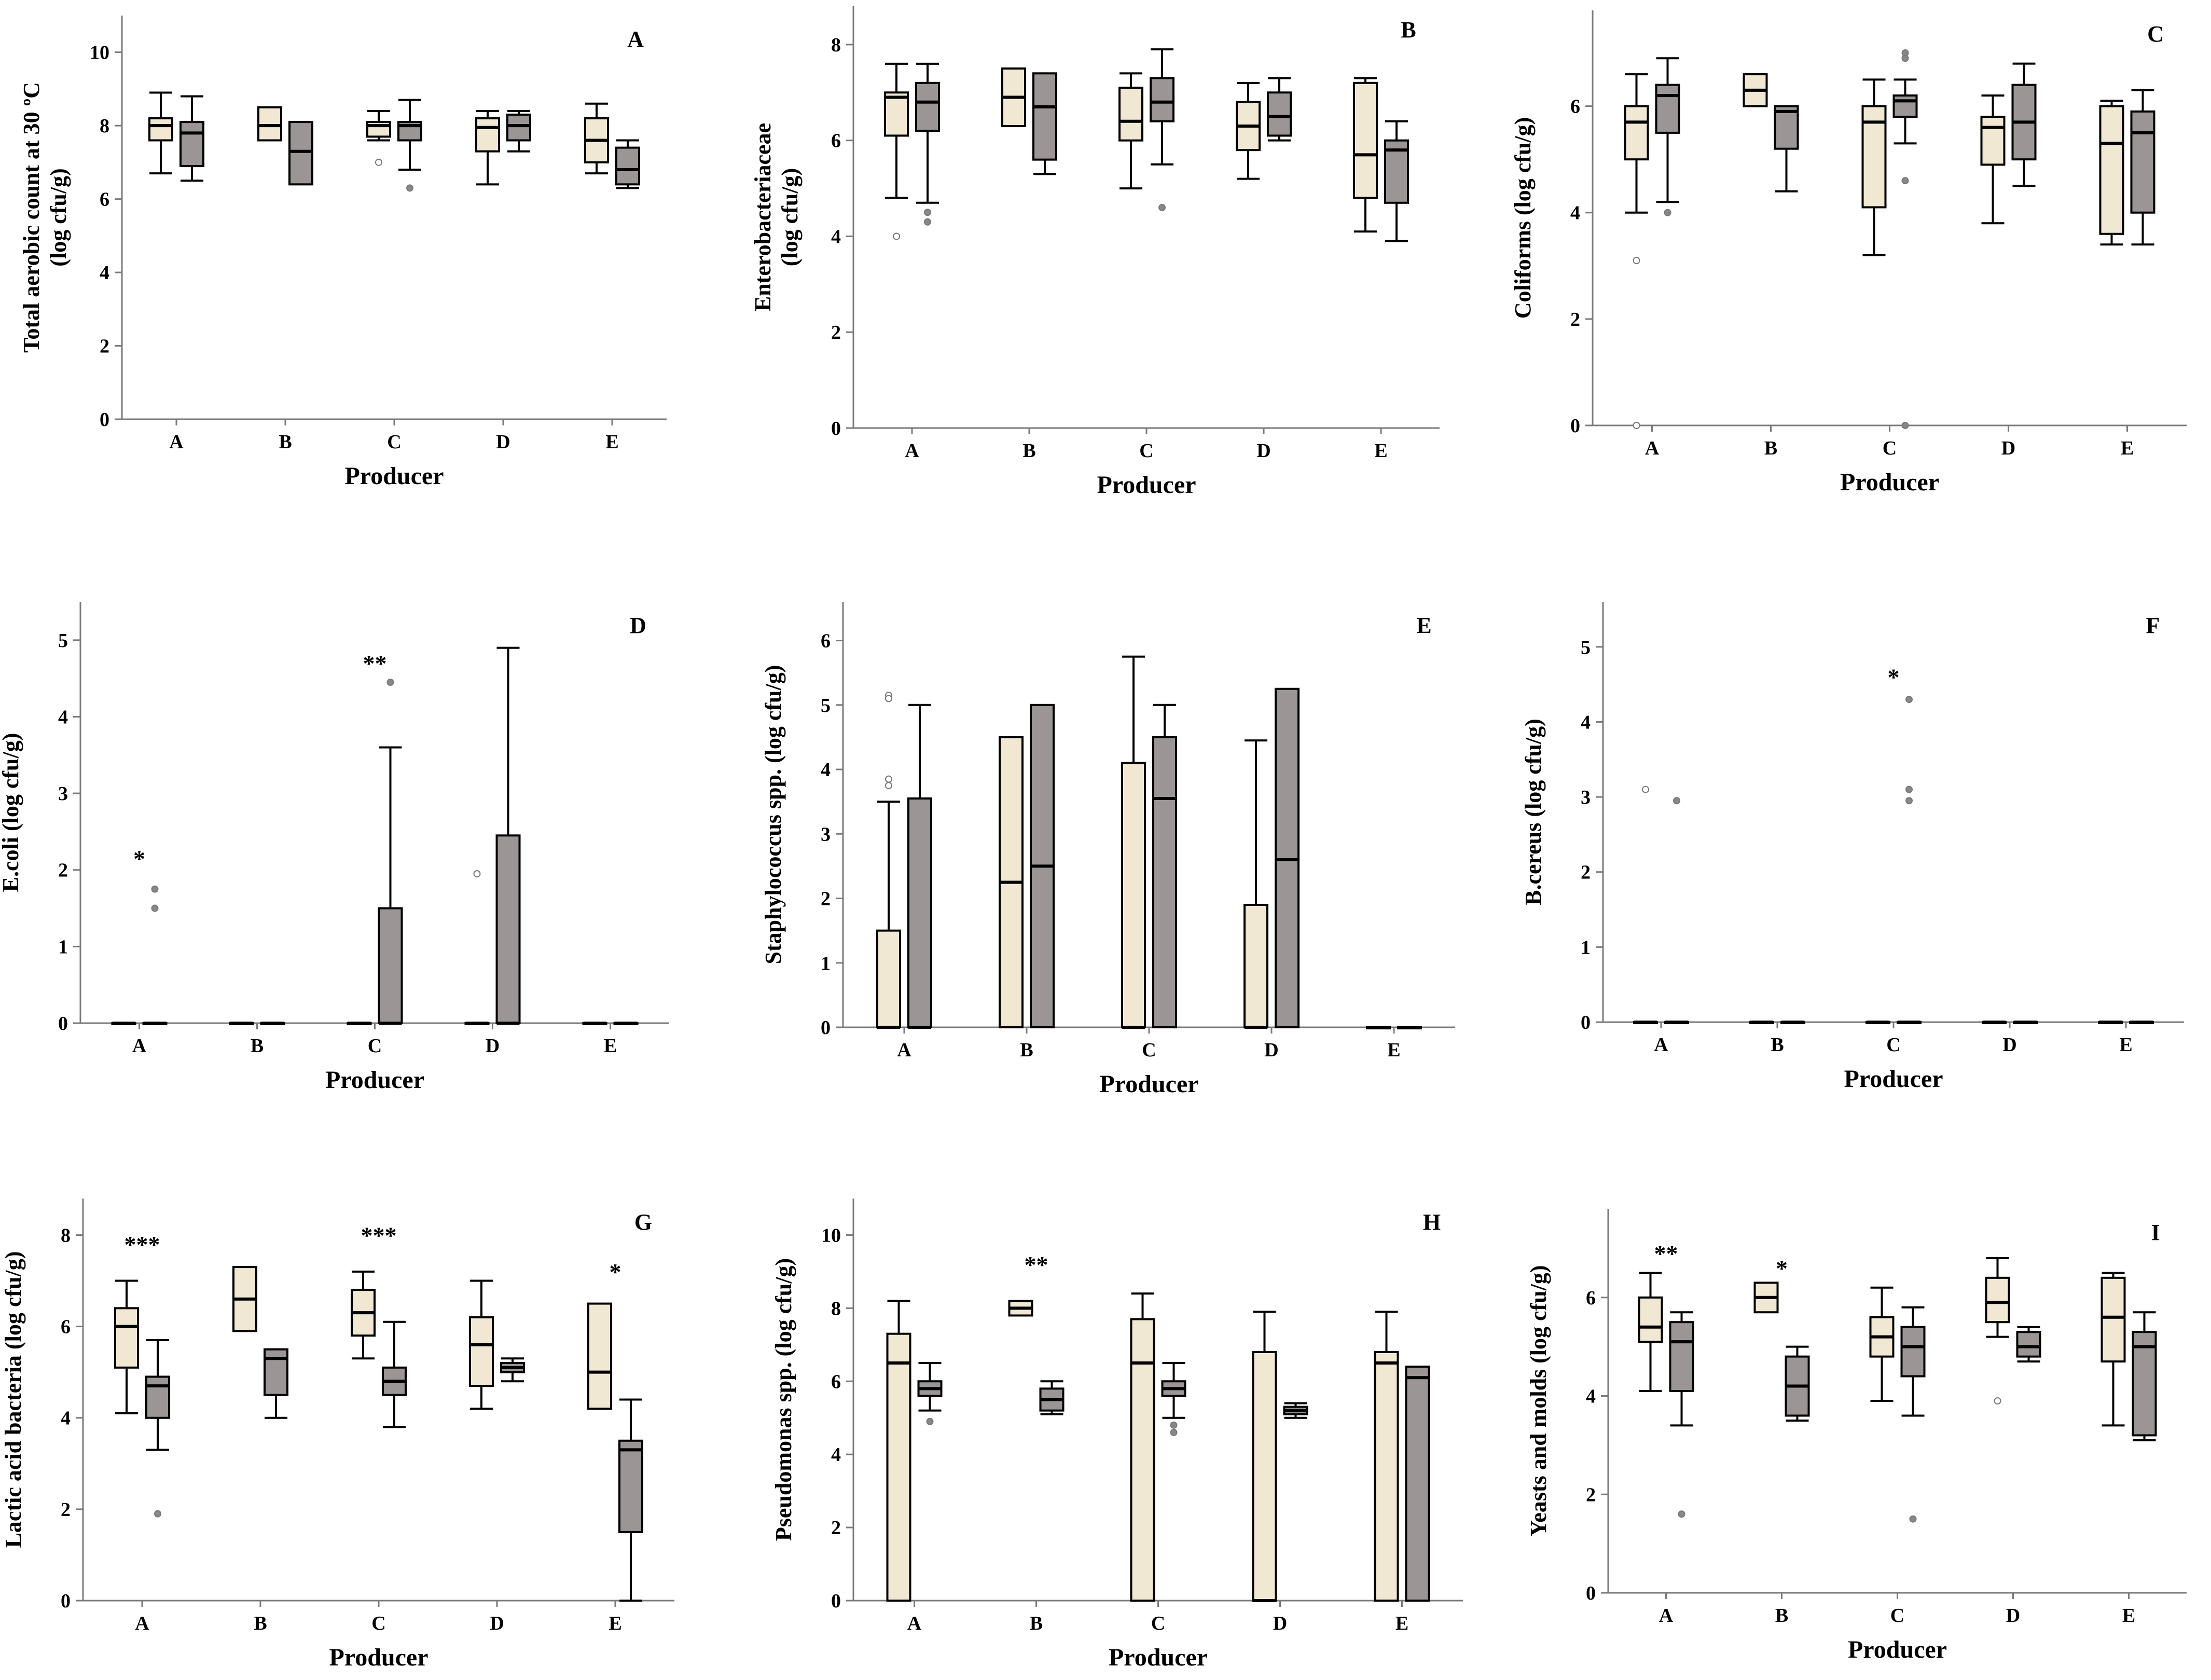  Describe the element at coordinates (59, 217) in the screenshot. I see `y-axis-title: (log cfu/g)` at that location.